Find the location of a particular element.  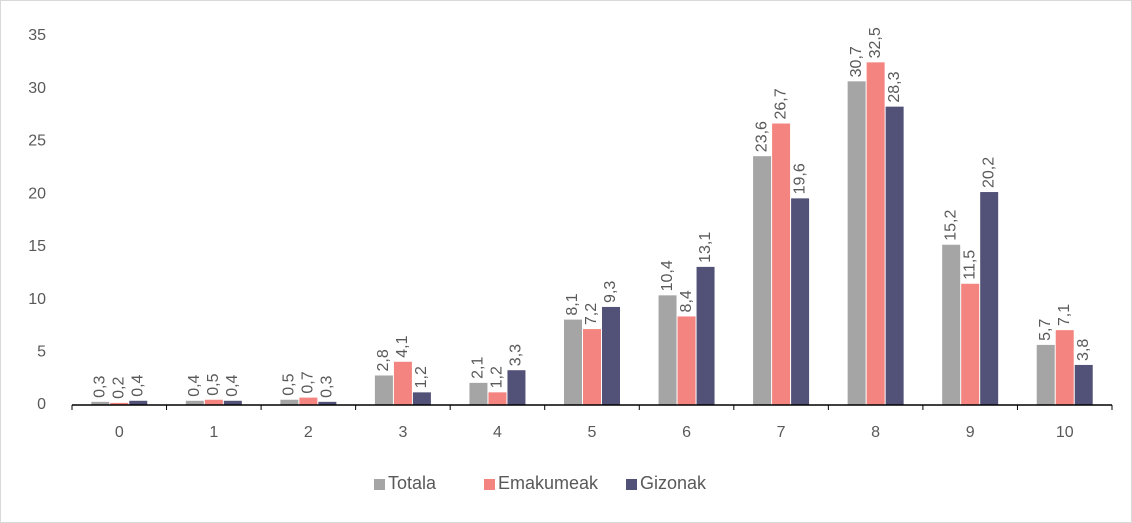

data-label: 19,6 is located at coordinates (799, 178).